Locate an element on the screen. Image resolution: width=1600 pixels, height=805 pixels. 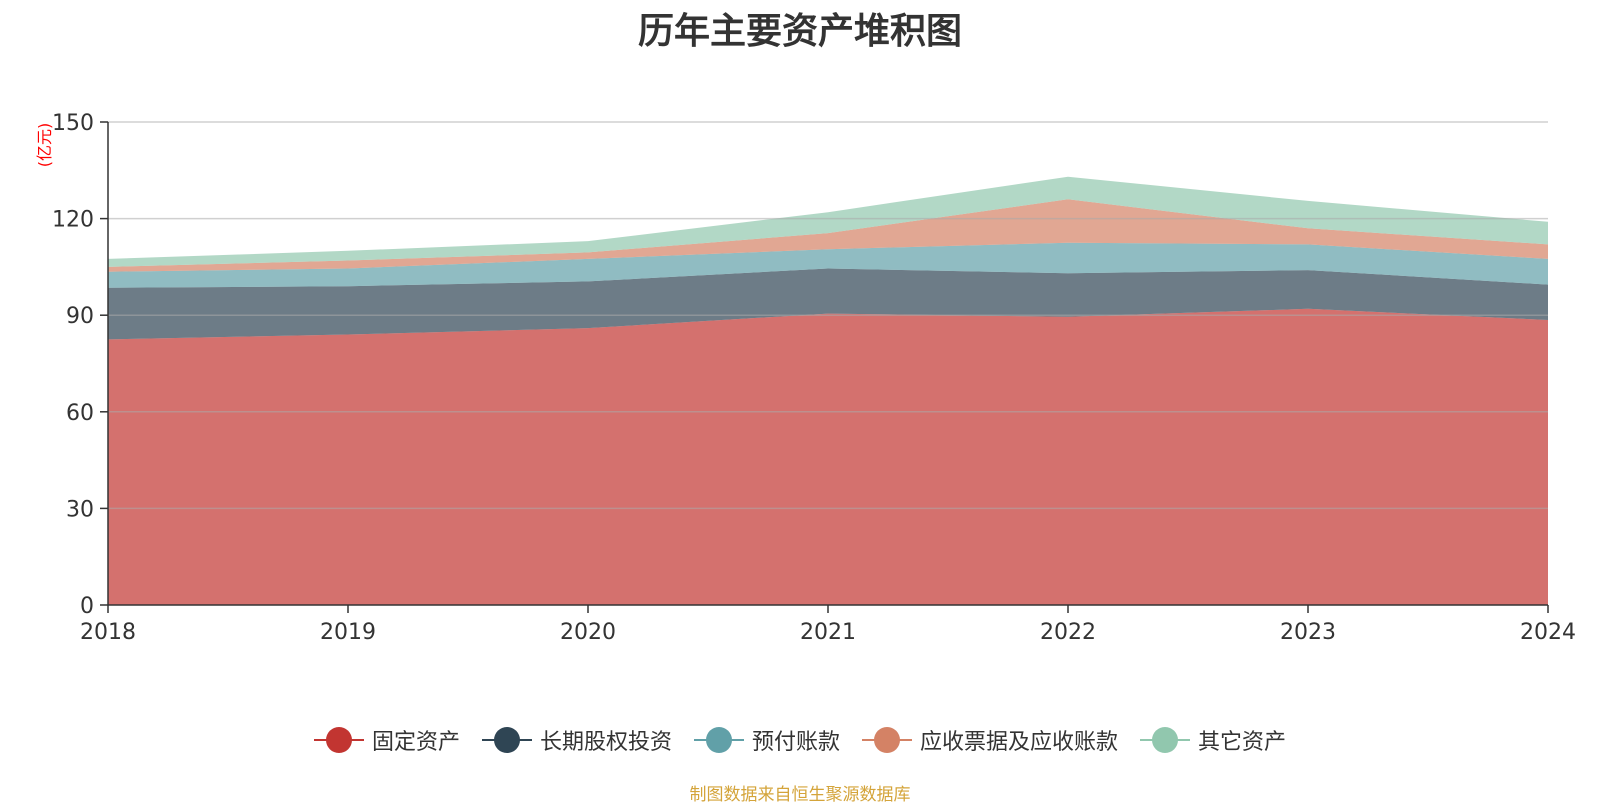
y-tick-label: 60 is located at coordinates (80, 413).